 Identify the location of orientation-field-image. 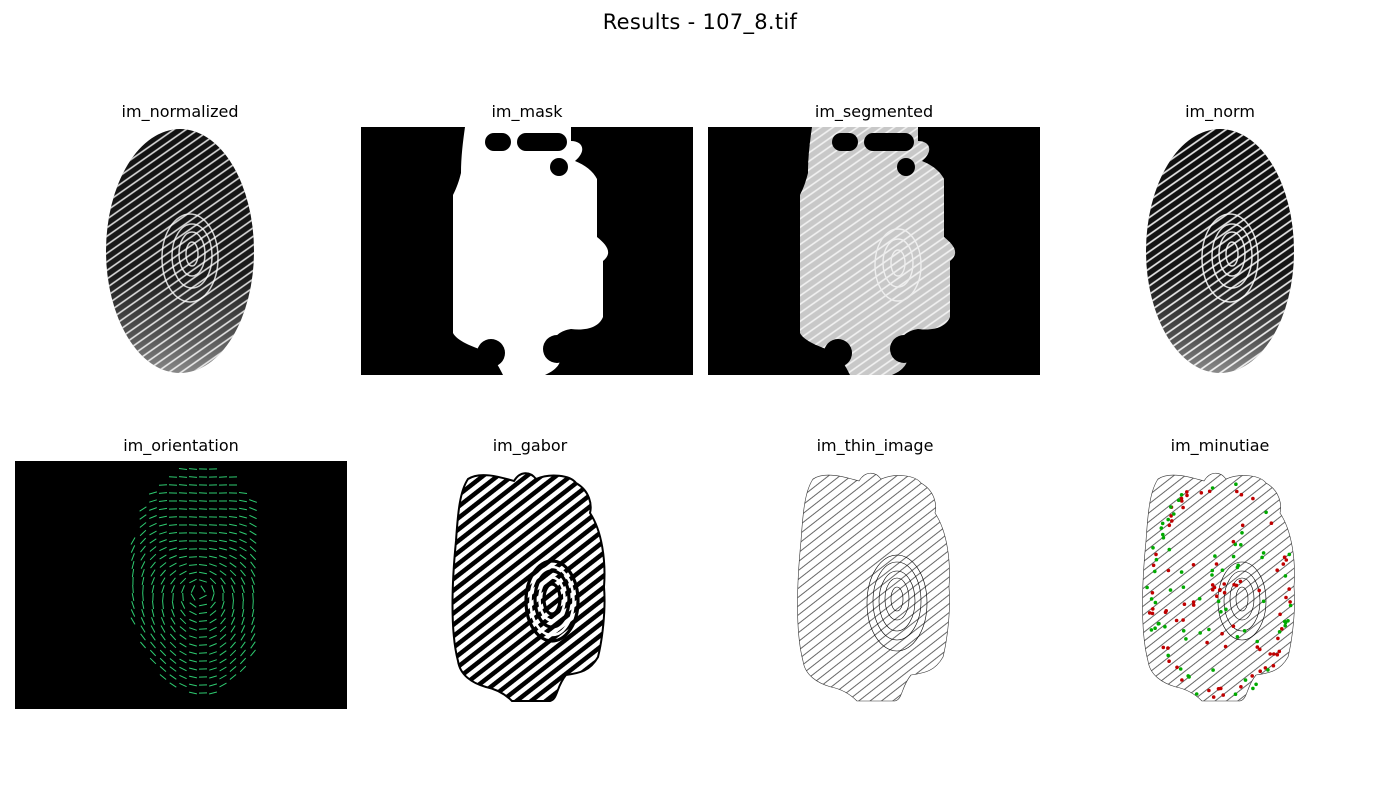
(181, 585).